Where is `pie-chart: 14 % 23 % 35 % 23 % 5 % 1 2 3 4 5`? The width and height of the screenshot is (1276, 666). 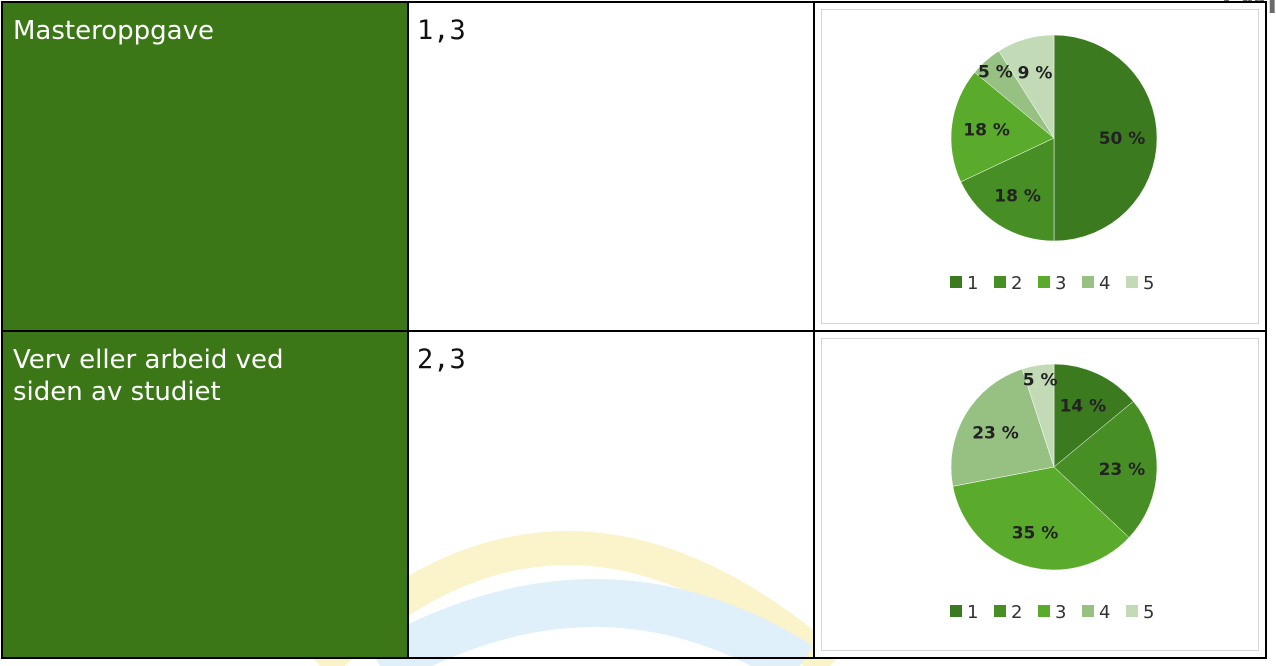 pie-chart: 14 % 23 % 35 % 23 % 5 % 1 2 3 4 5 is located at coordinates (1054, 493).